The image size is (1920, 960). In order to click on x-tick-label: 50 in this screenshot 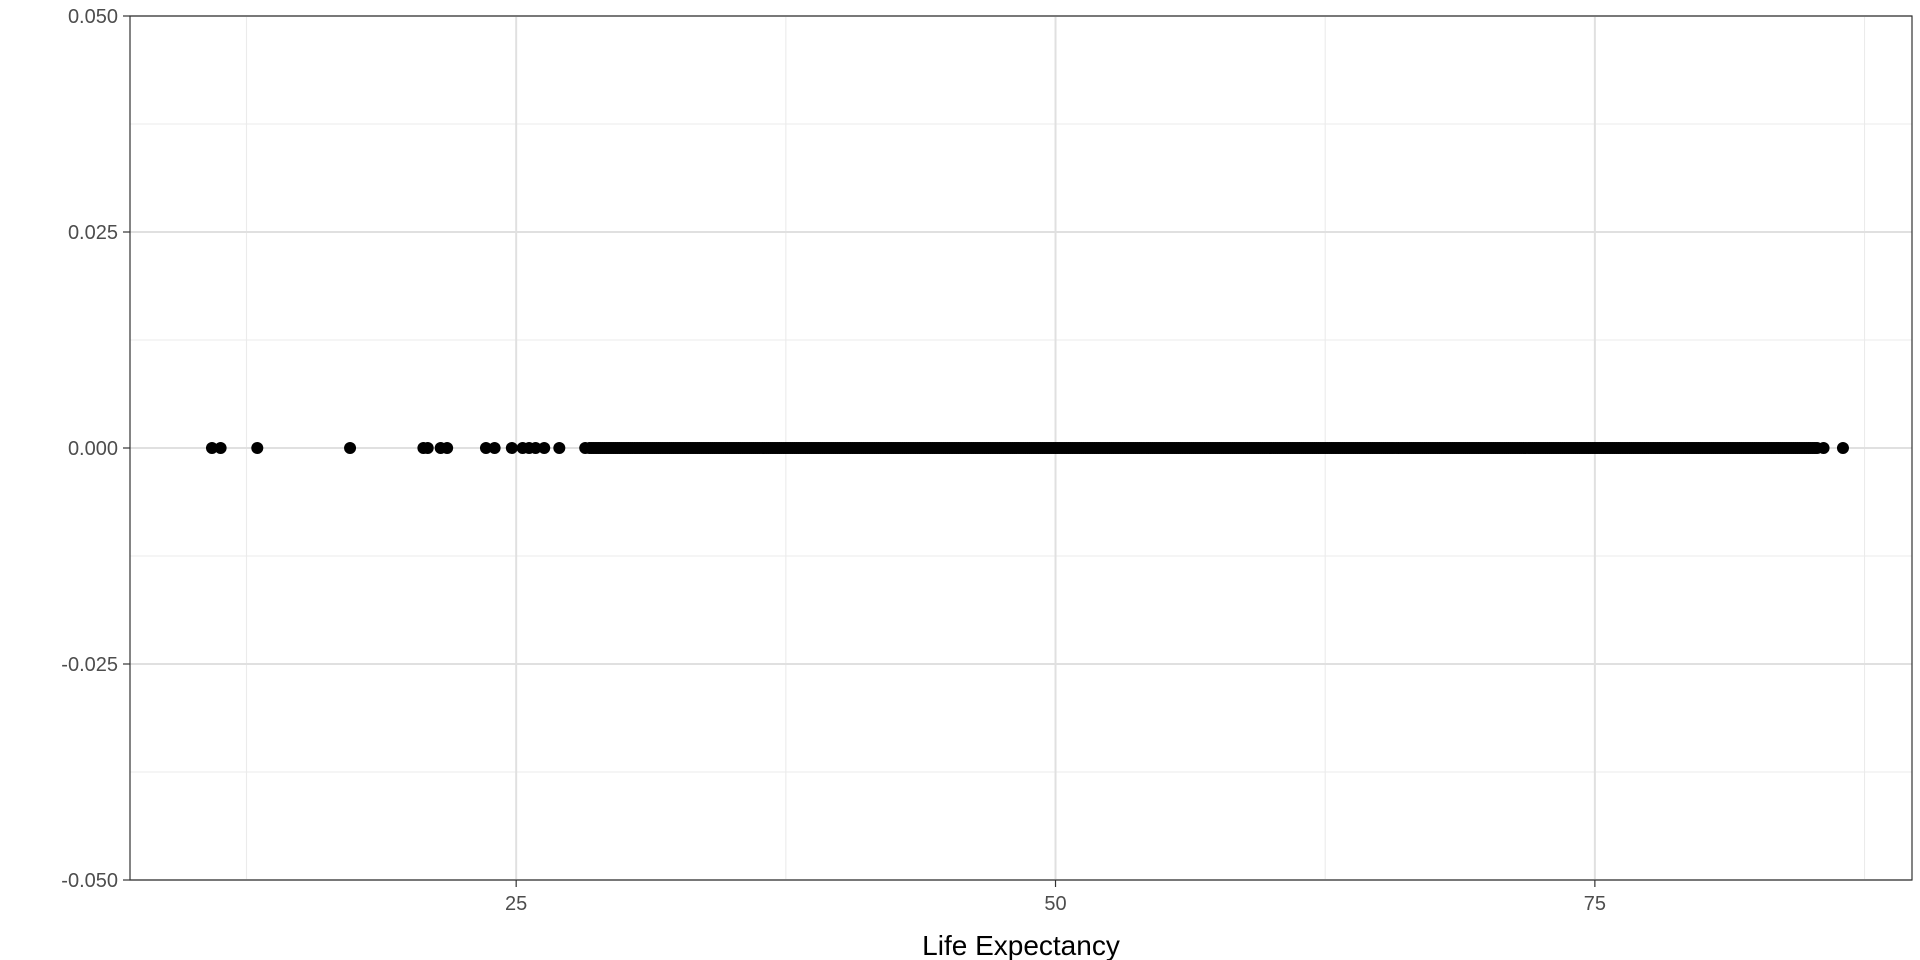, I will do `click(1055, 904)`.